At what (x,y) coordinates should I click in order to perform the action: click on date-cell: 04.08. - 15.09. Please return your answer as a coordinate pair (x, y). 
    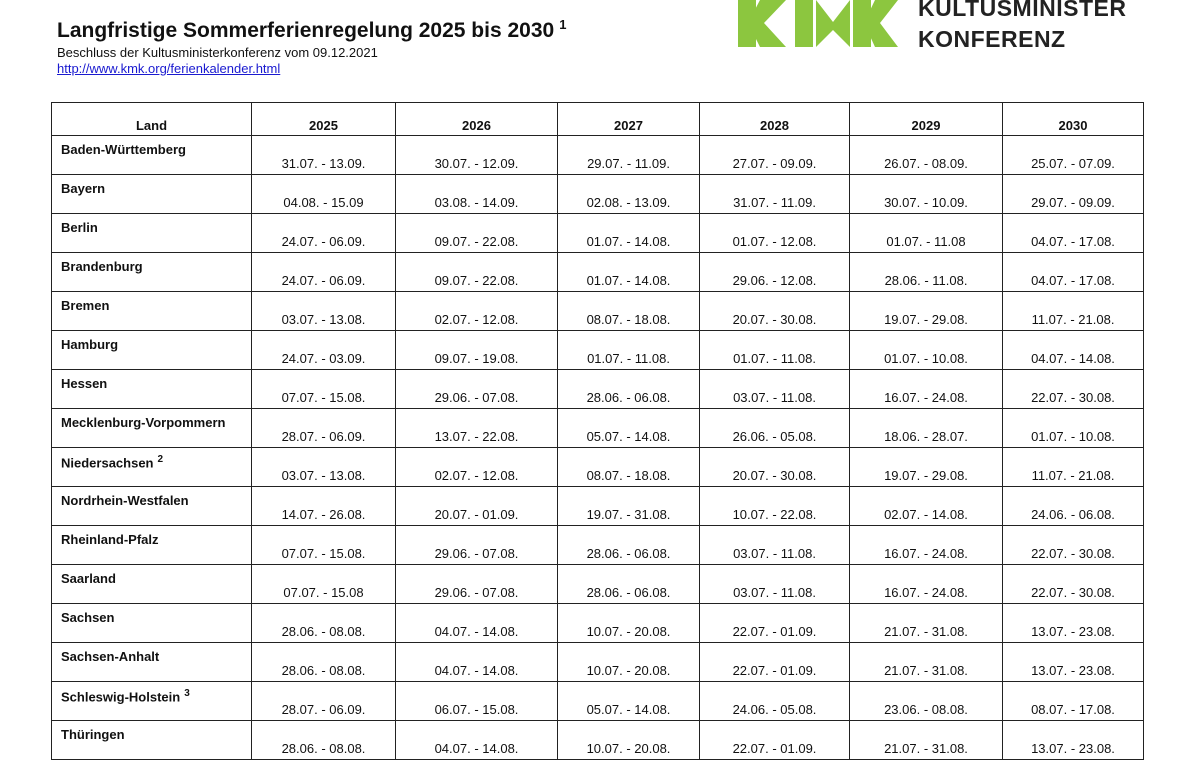
    Looking at the image, I should click on (323, 194).